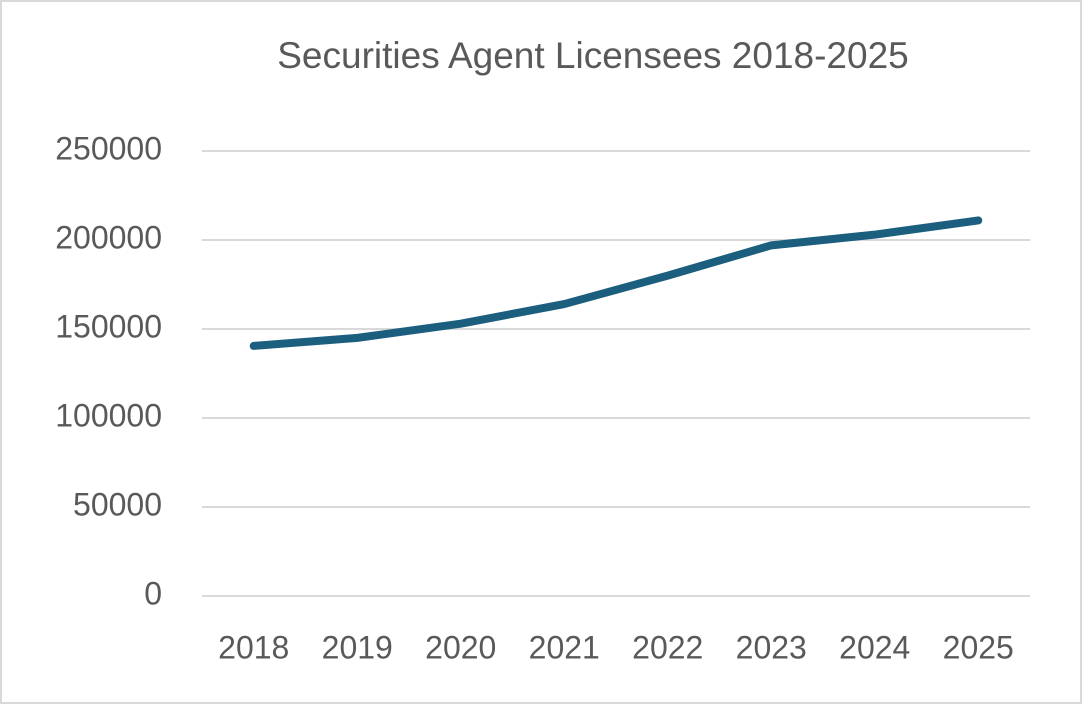 This screenshot has height=704, width=1082. I want to click on x-tick-label: 2022, so click(667, 647).